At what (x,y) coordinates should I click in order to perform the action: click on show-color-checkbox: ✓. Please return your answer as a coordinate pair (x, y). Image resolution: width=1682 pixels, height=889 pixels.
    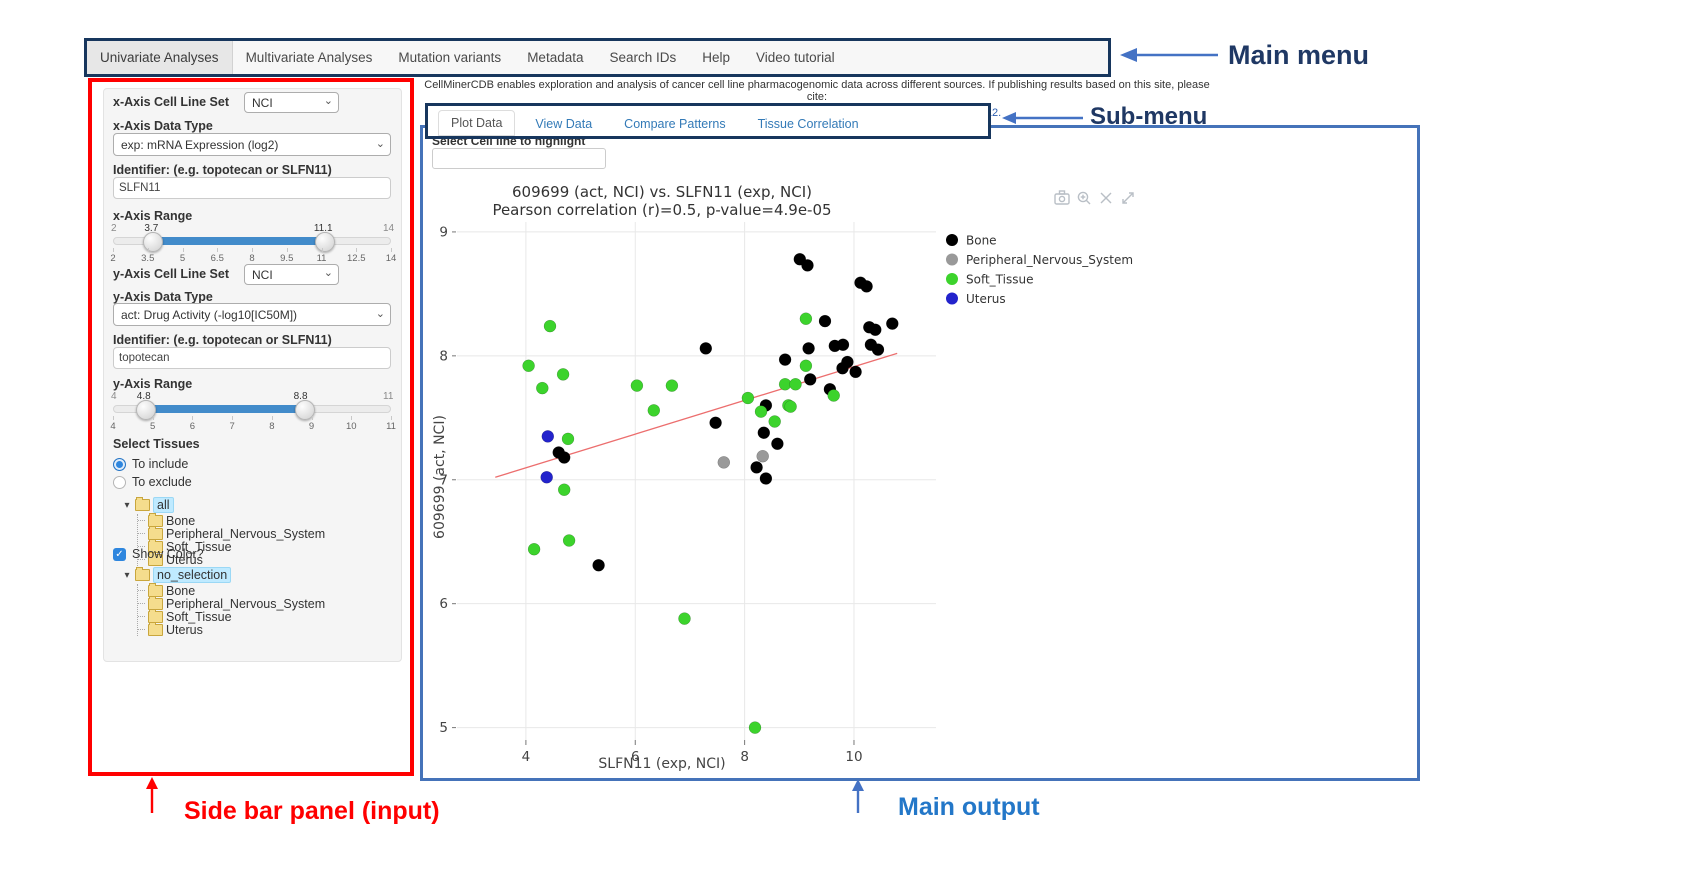
    Looking at the image, I should click on (119, 554).